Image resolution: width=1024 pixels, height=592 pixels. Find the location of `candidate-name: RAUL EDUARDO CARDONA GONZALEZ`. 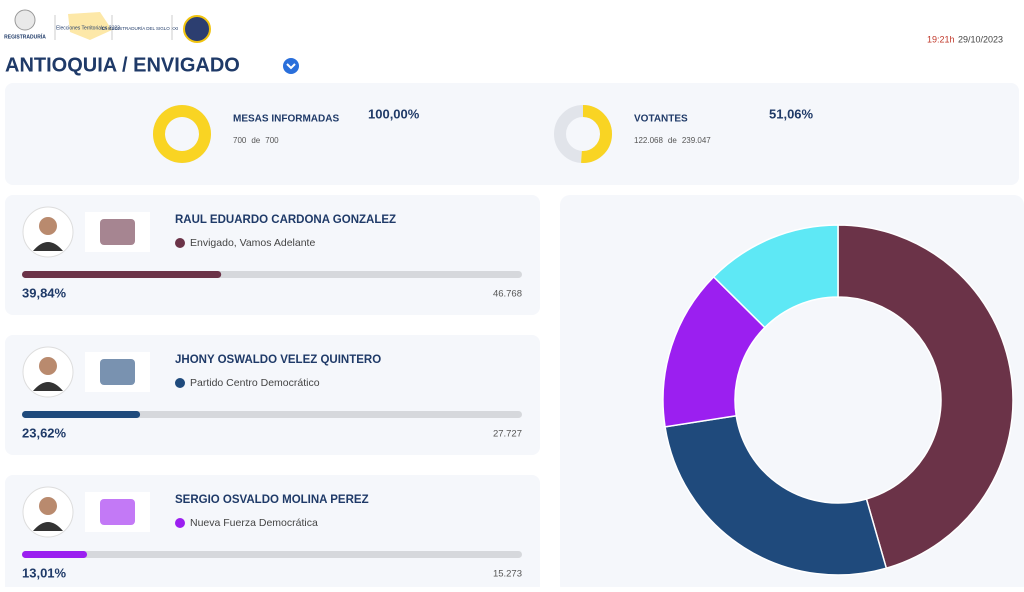

candidate-name: RAUL EDUARDO CARDONA GONZALEZ is located at coordinates (285, 220).